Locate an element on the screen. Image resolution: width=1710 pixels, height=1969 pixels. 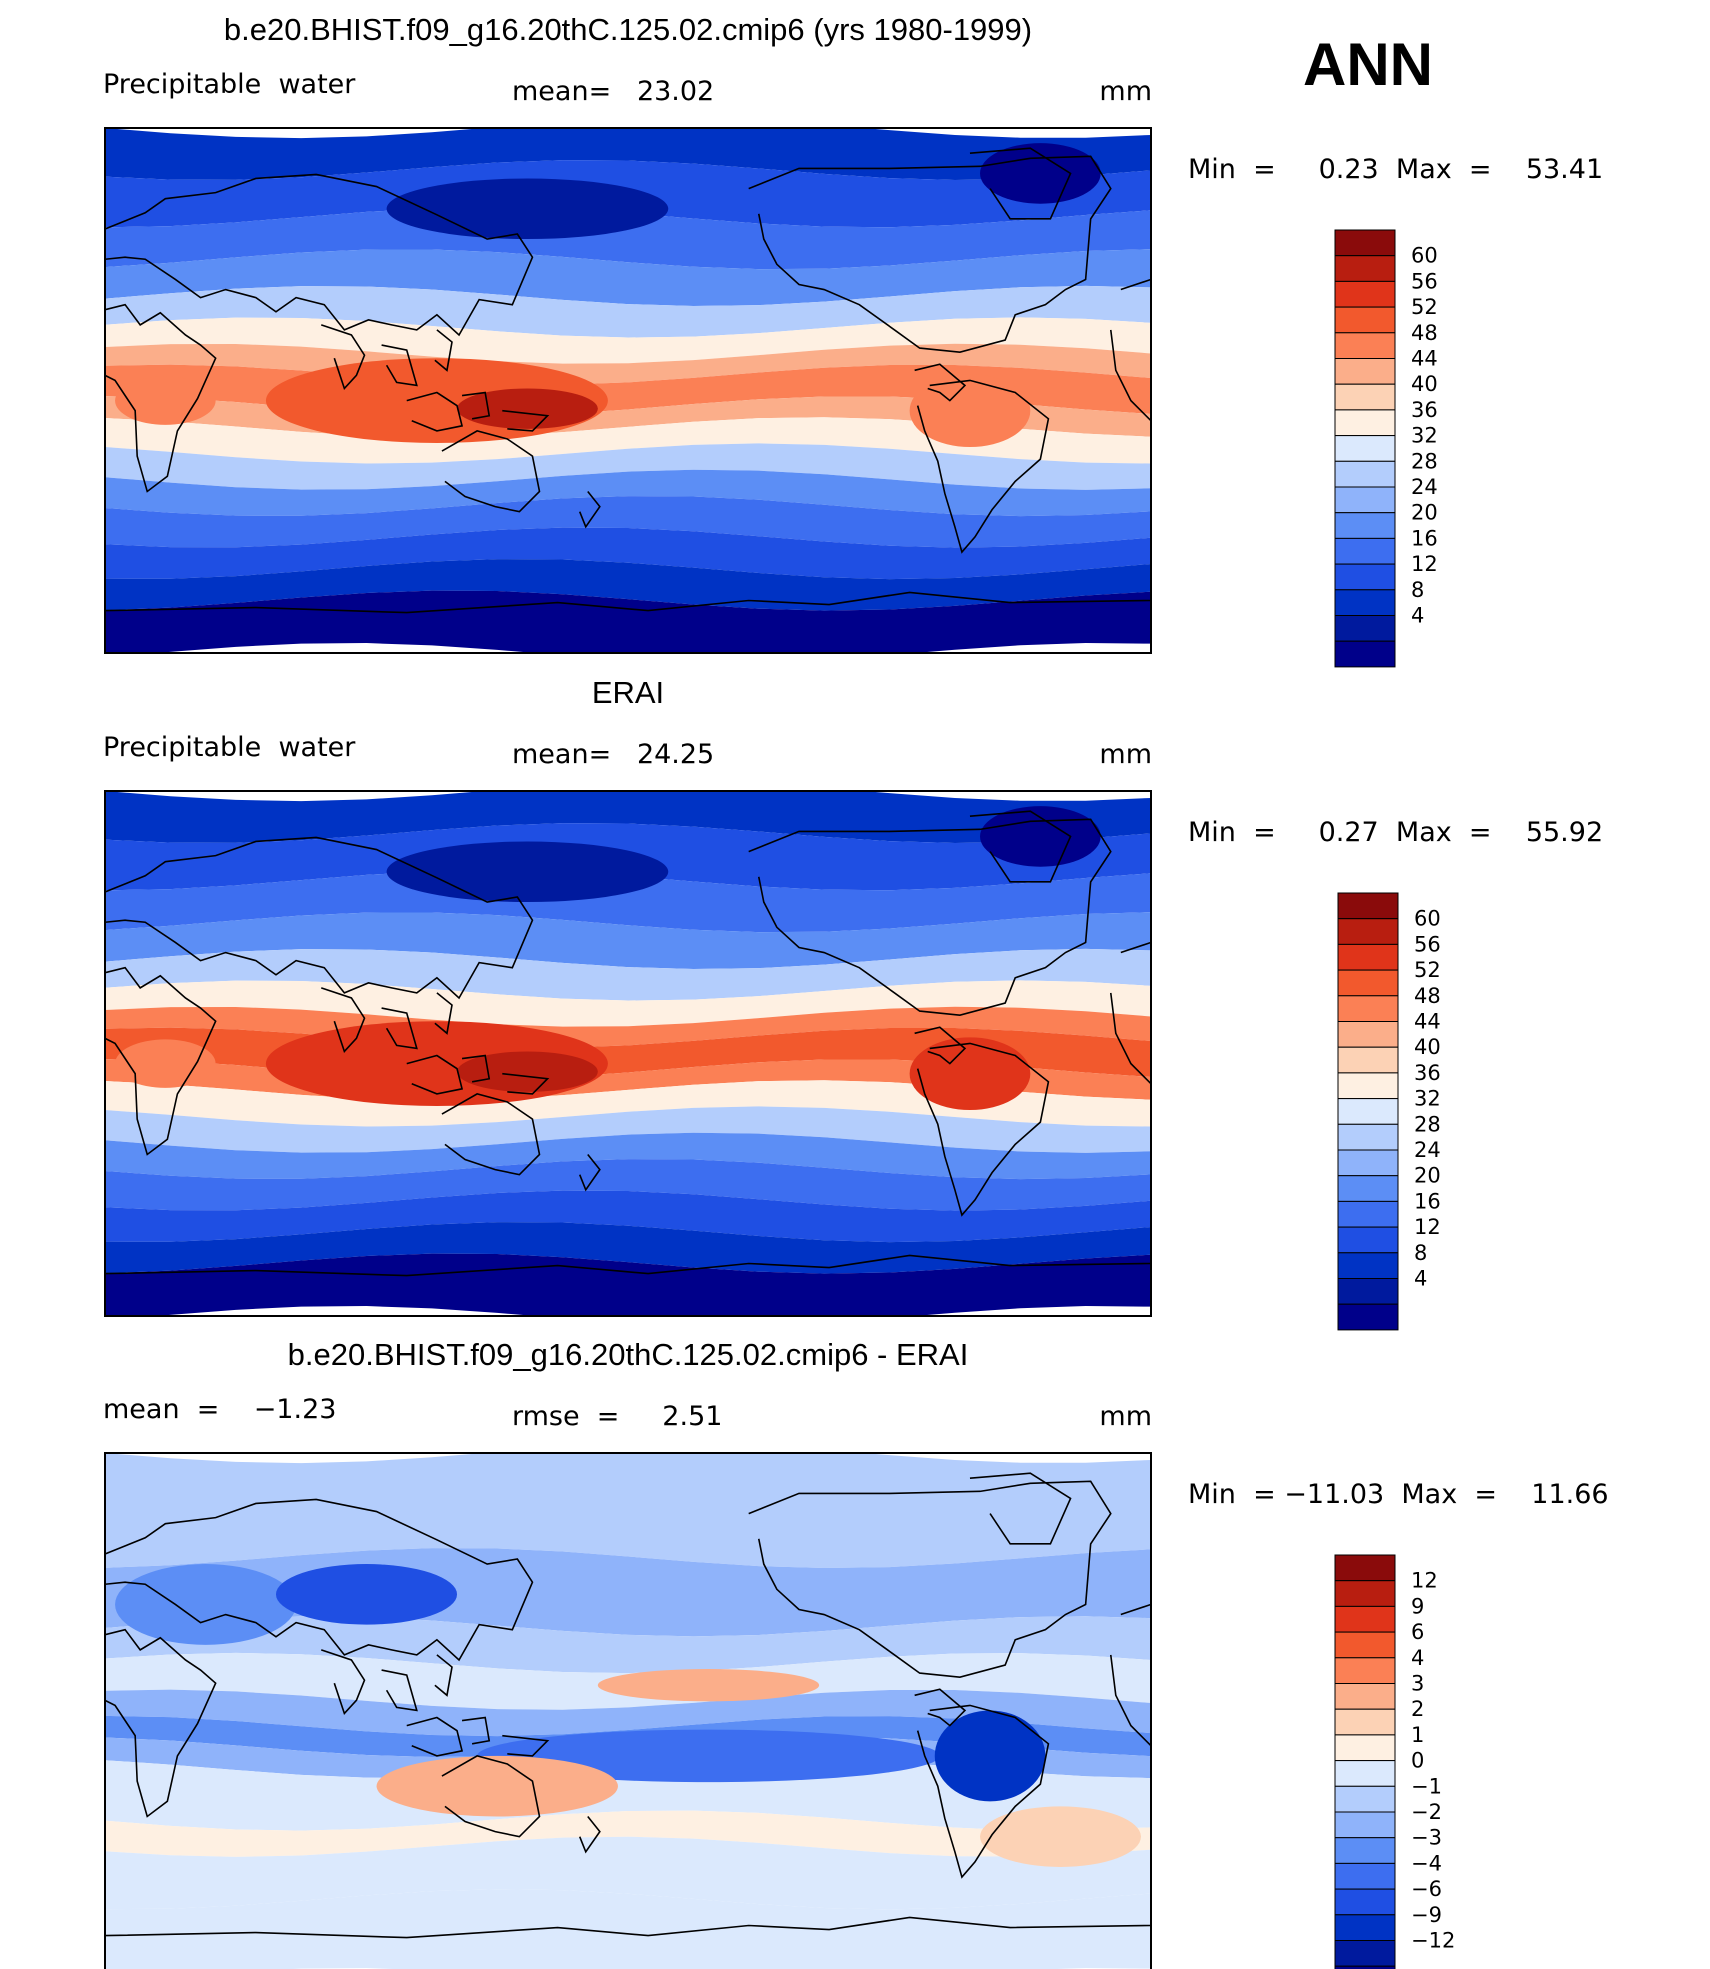
pos-blob-australia is located at coordinates (497, 1786).